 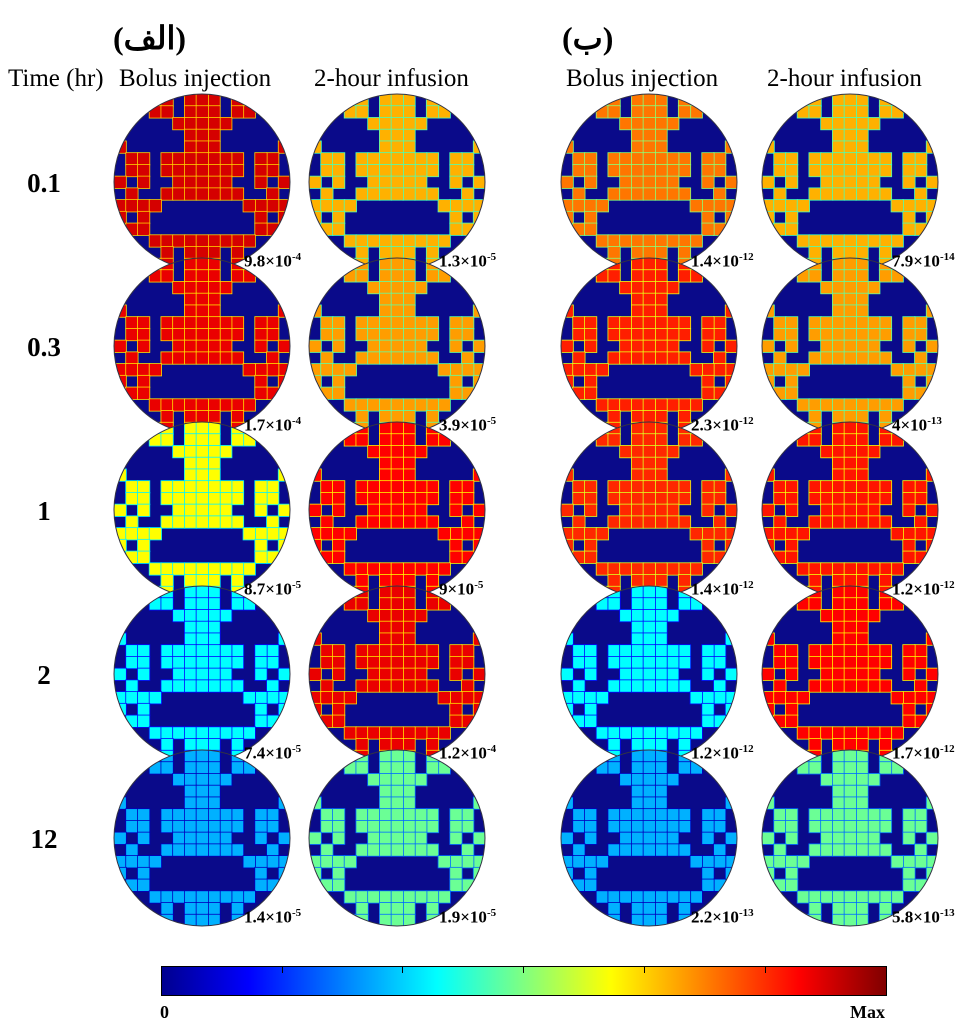 I want to click on concentration-disc-r0-c3, so click(x=850, y=182).